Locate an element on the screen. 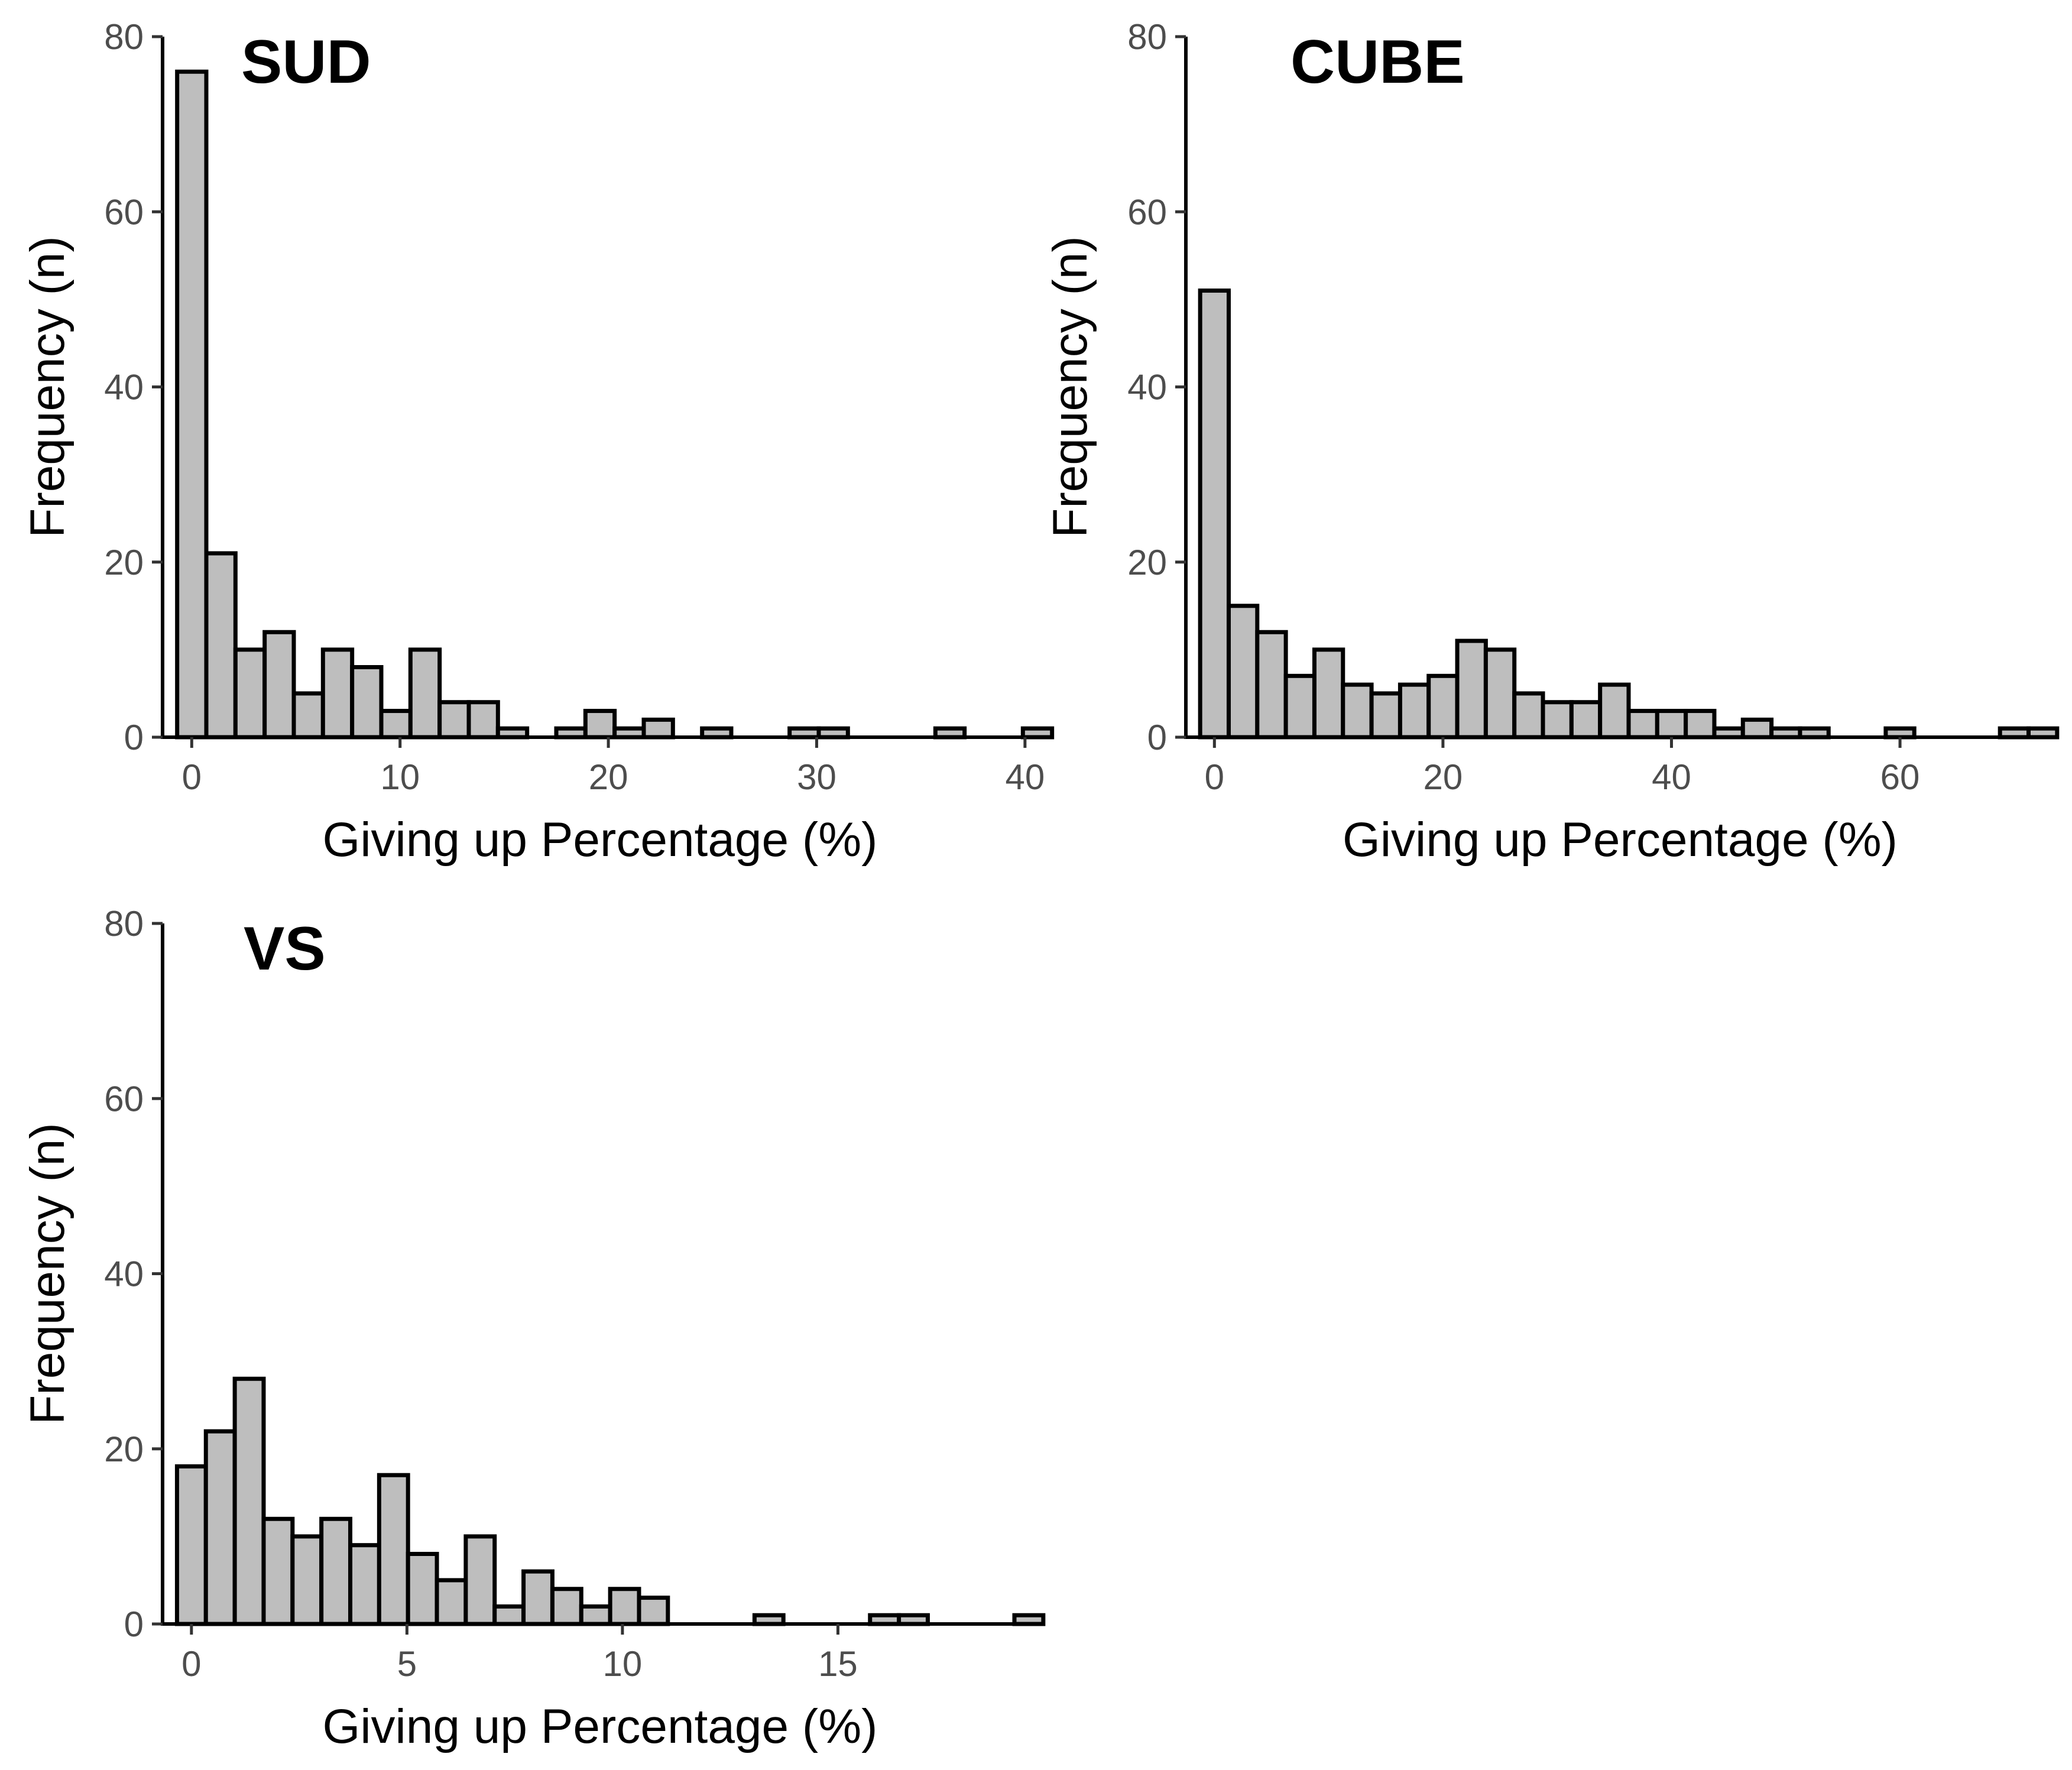 Image resolution: width=2072 pixels, height=1770 pixels. panel-title: CUBE is located at coordinates (1377, 62).